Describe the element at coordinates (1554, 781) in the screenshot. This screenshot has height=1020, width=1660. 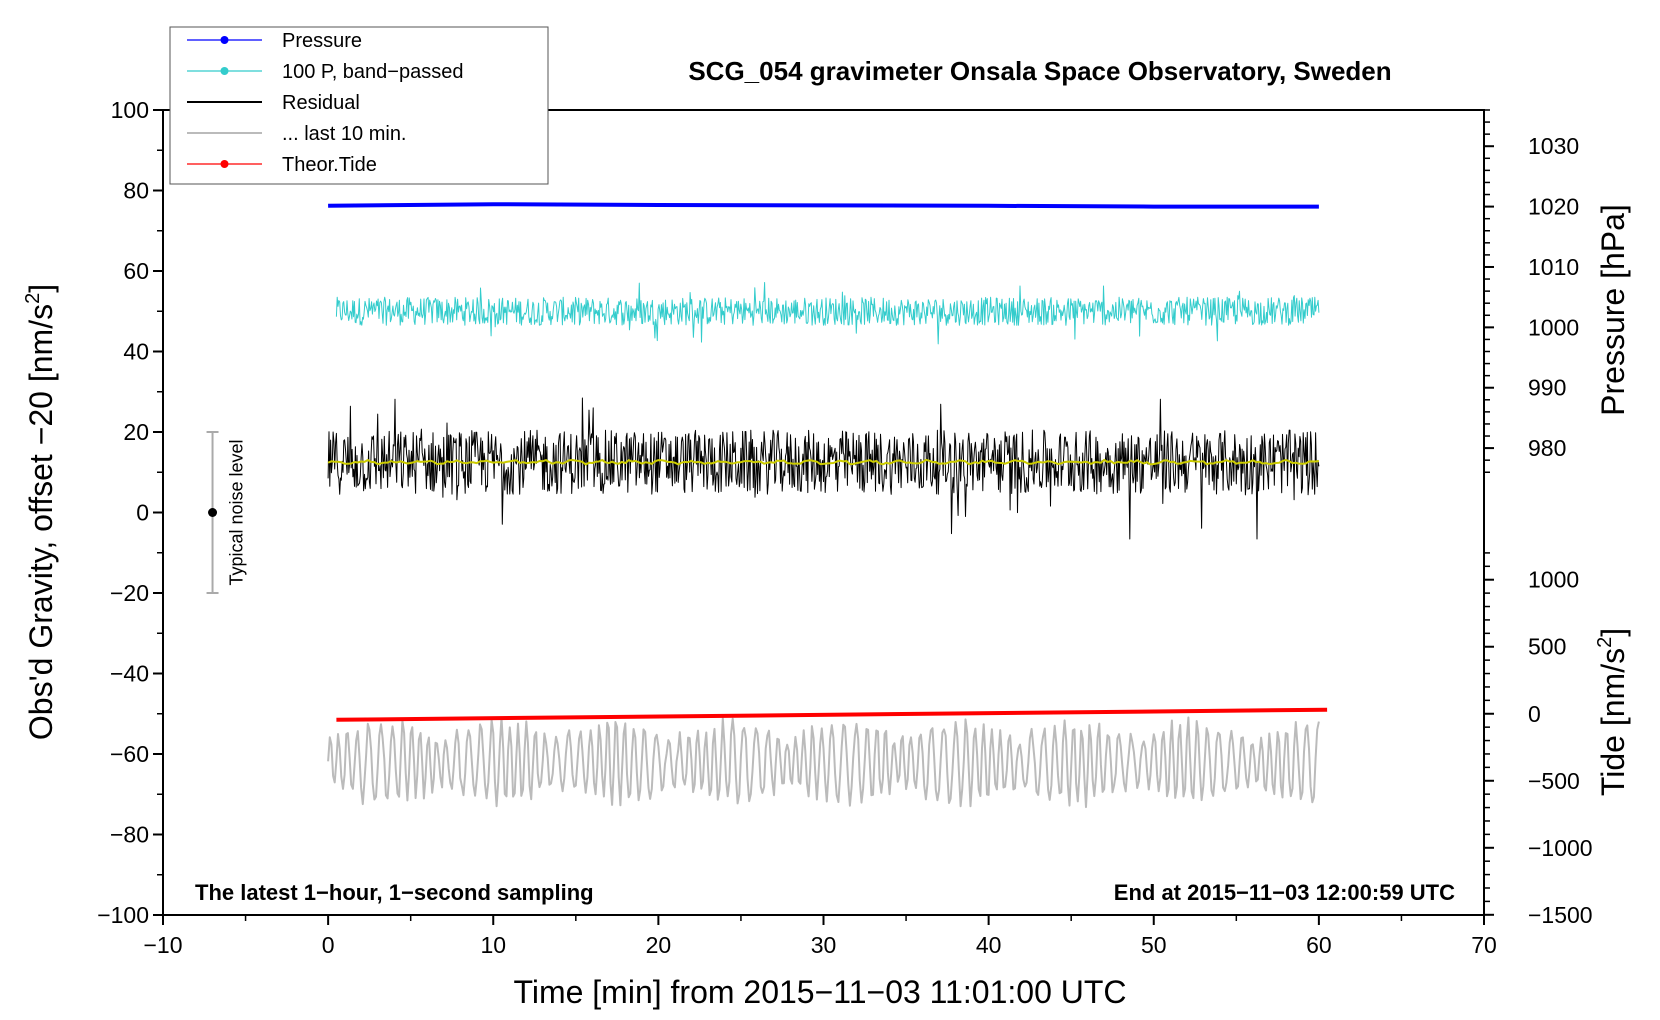
I see `tide-tick-label: −500` at that location.